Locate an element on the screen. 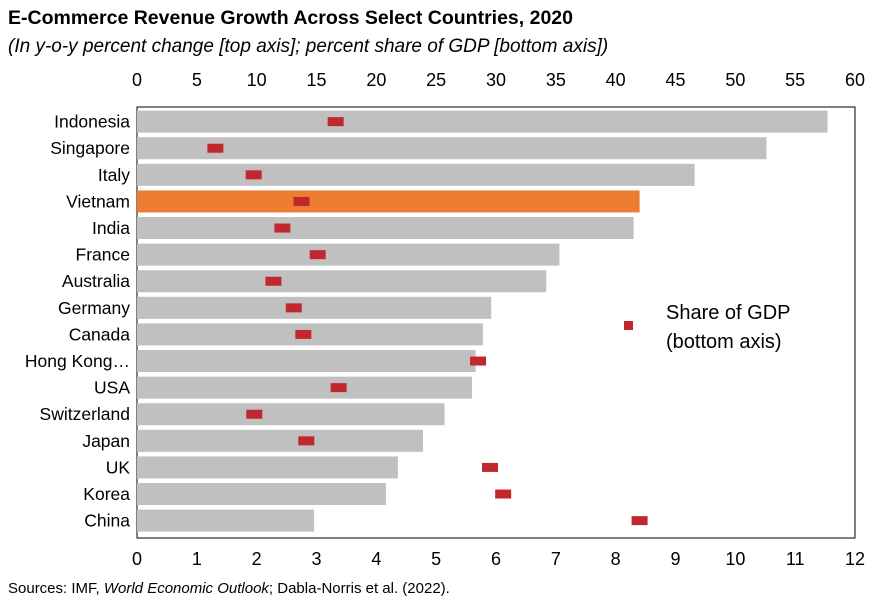 The width and height of the screenshot is (887, 614). top-axis: 0 5 10 15 20 25 30 35 40 45 50 55 60 is located at coordinates (498, 80).